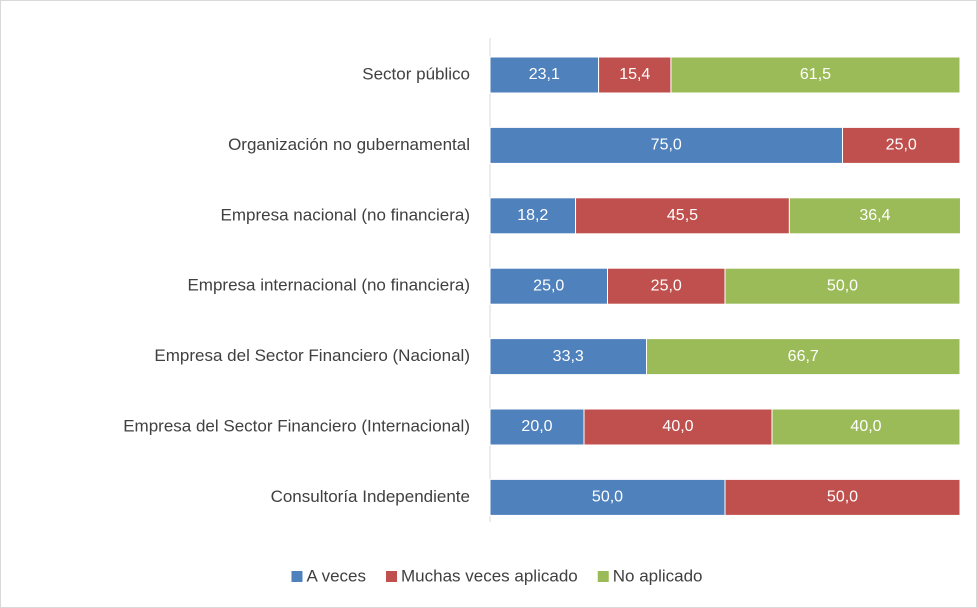 This screenshot has height=608, width=977. I want to click on value-label: 61,5, so click(815, 74).